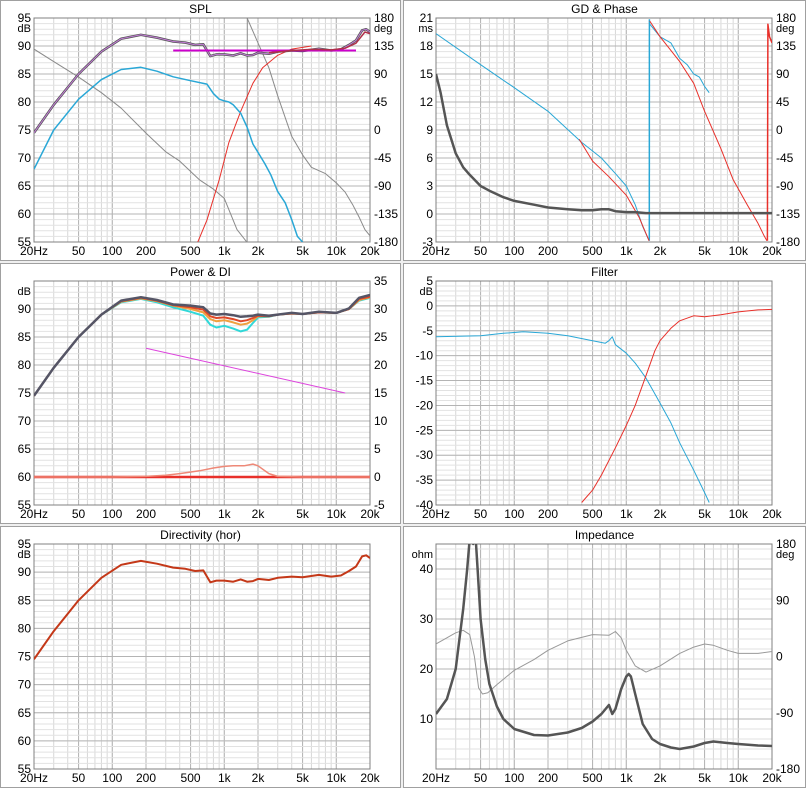 Image resolution: width=806 pixels, height=788 pixels. I want to click on y2-tick-label: 30, so click(381, 309).